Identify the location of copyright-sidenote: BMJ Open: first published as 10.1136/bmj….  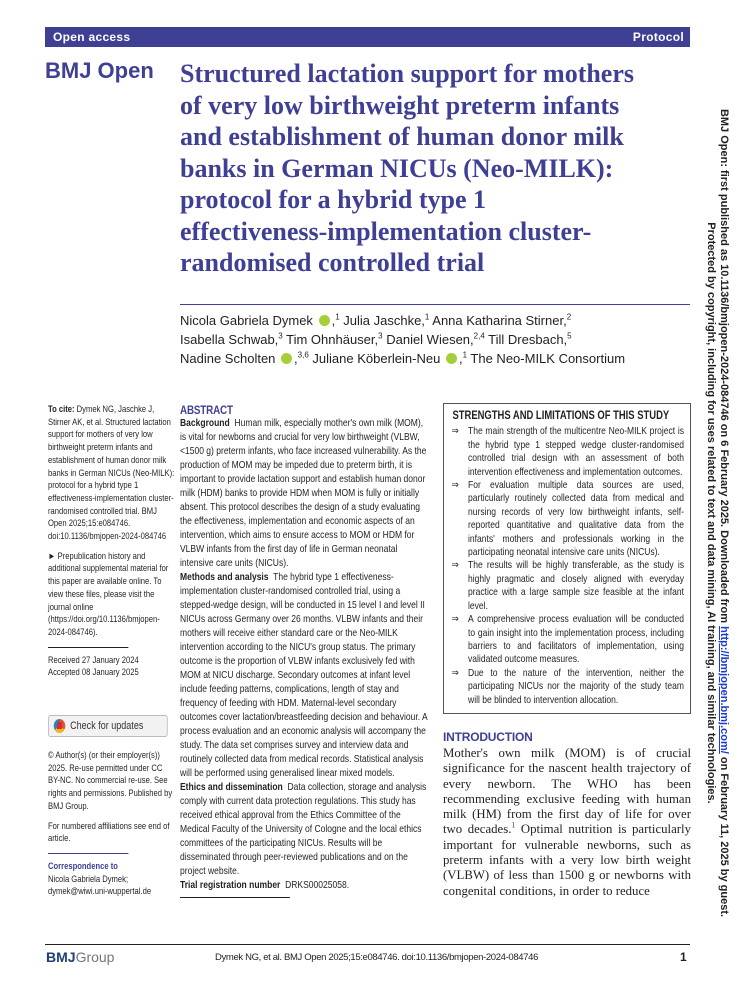
(718, 513).